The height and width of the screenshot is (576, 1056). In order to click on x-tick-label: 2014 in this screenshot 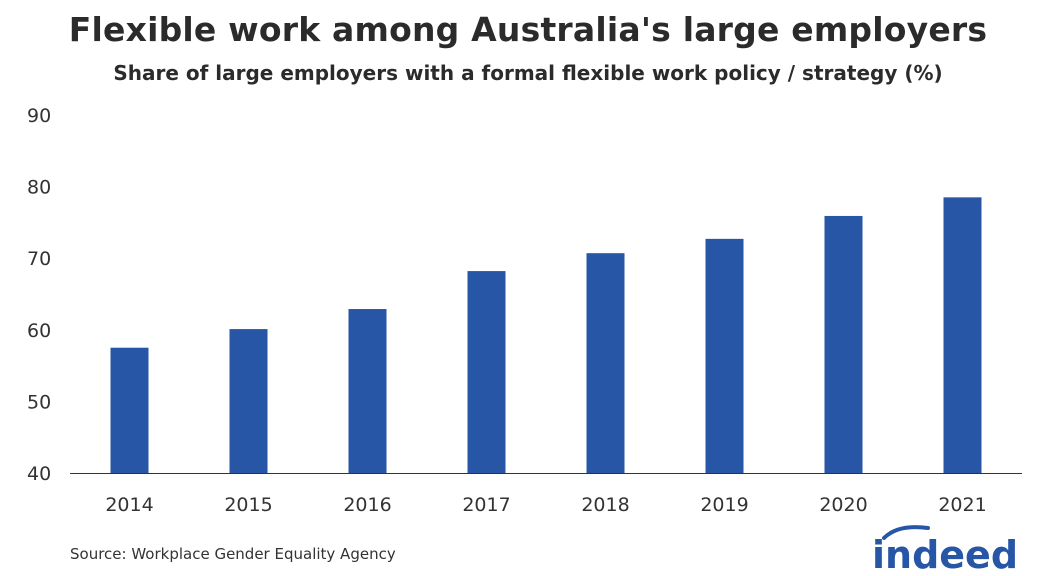, I will do `click(129, 505)`.